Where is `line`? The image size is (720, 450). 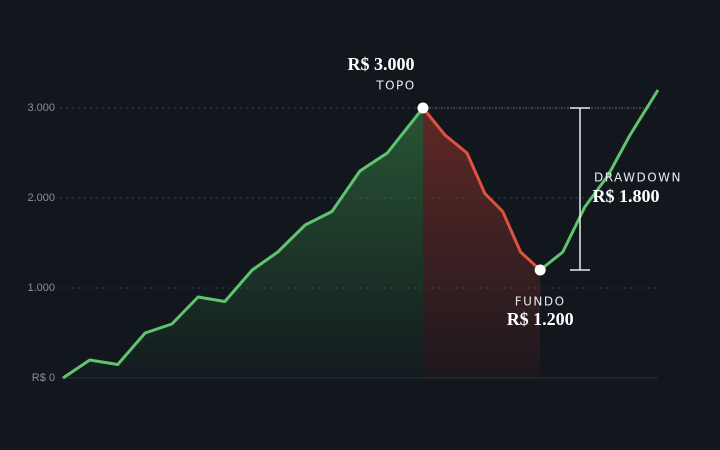 line is located at coordinates (481, 189).